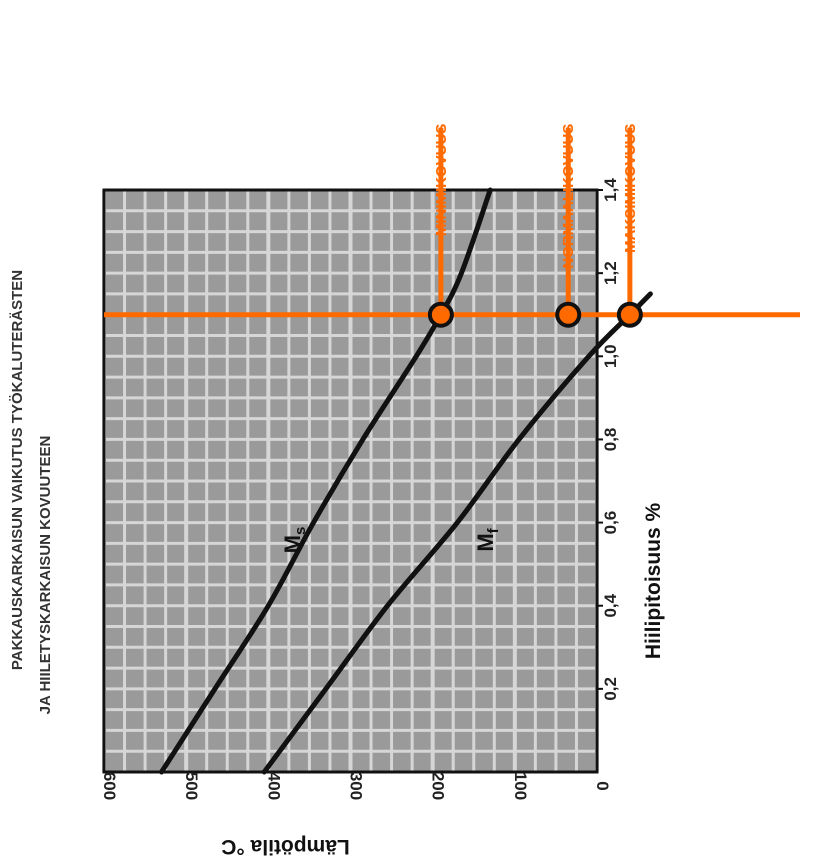  I want to click on y-tick-label: 200, so click(438, 786).